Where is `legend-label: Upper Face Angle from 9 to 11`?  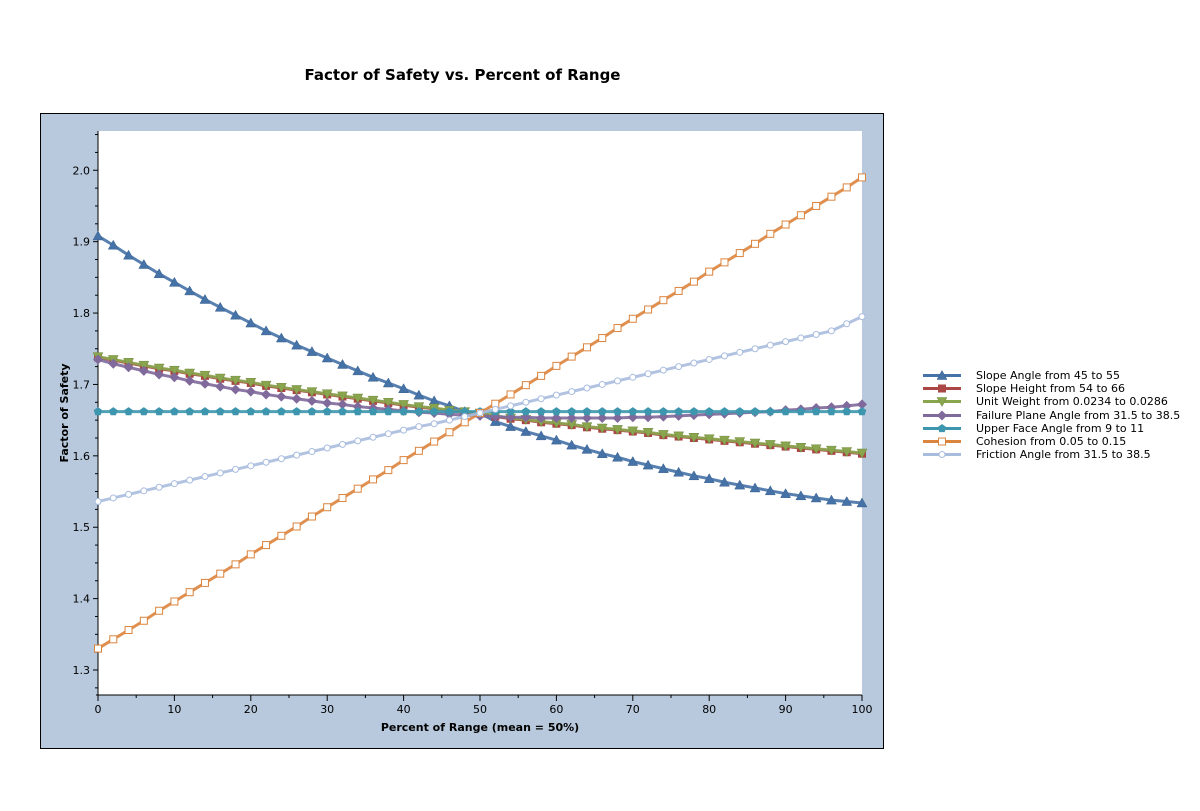
legend-label: Upper Face Angle from 9 to 11 is located at coordinates (1060, 428).